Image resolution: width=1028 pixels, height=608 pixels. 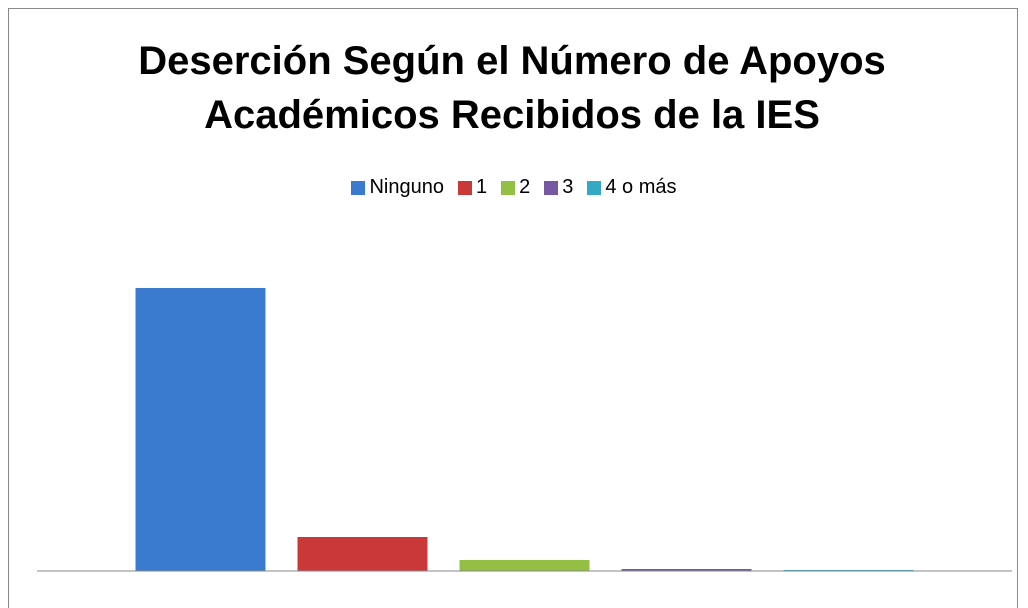 I want to click on legend-item: Ninguno, so click(x=397, y=187).